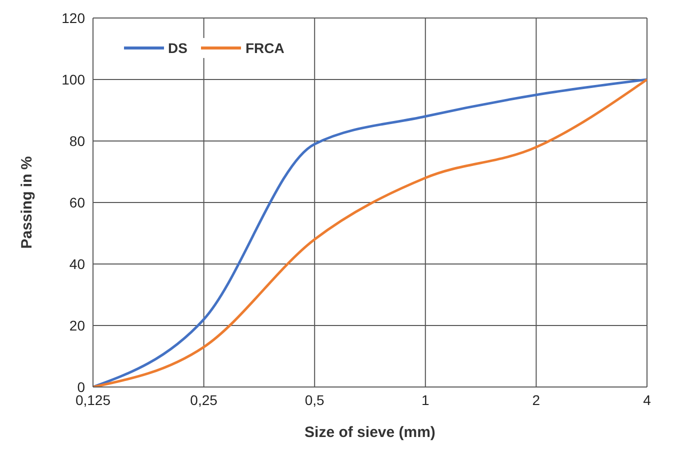 The height and width of the screenshot is (475, 683). What do you see at coordinates (536, 400) in the screenshot?
I see `x-tick-label: 2` at bounding box center [536, 400].